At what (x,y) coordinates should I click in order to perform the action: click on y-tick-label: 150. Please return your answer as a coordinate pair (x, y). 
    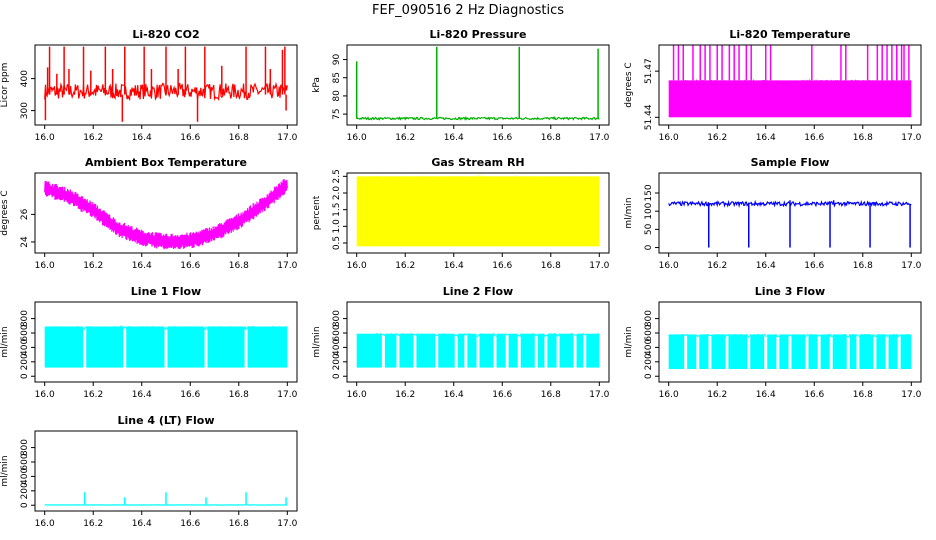
    Looking at the image, I should click on (649, 192).